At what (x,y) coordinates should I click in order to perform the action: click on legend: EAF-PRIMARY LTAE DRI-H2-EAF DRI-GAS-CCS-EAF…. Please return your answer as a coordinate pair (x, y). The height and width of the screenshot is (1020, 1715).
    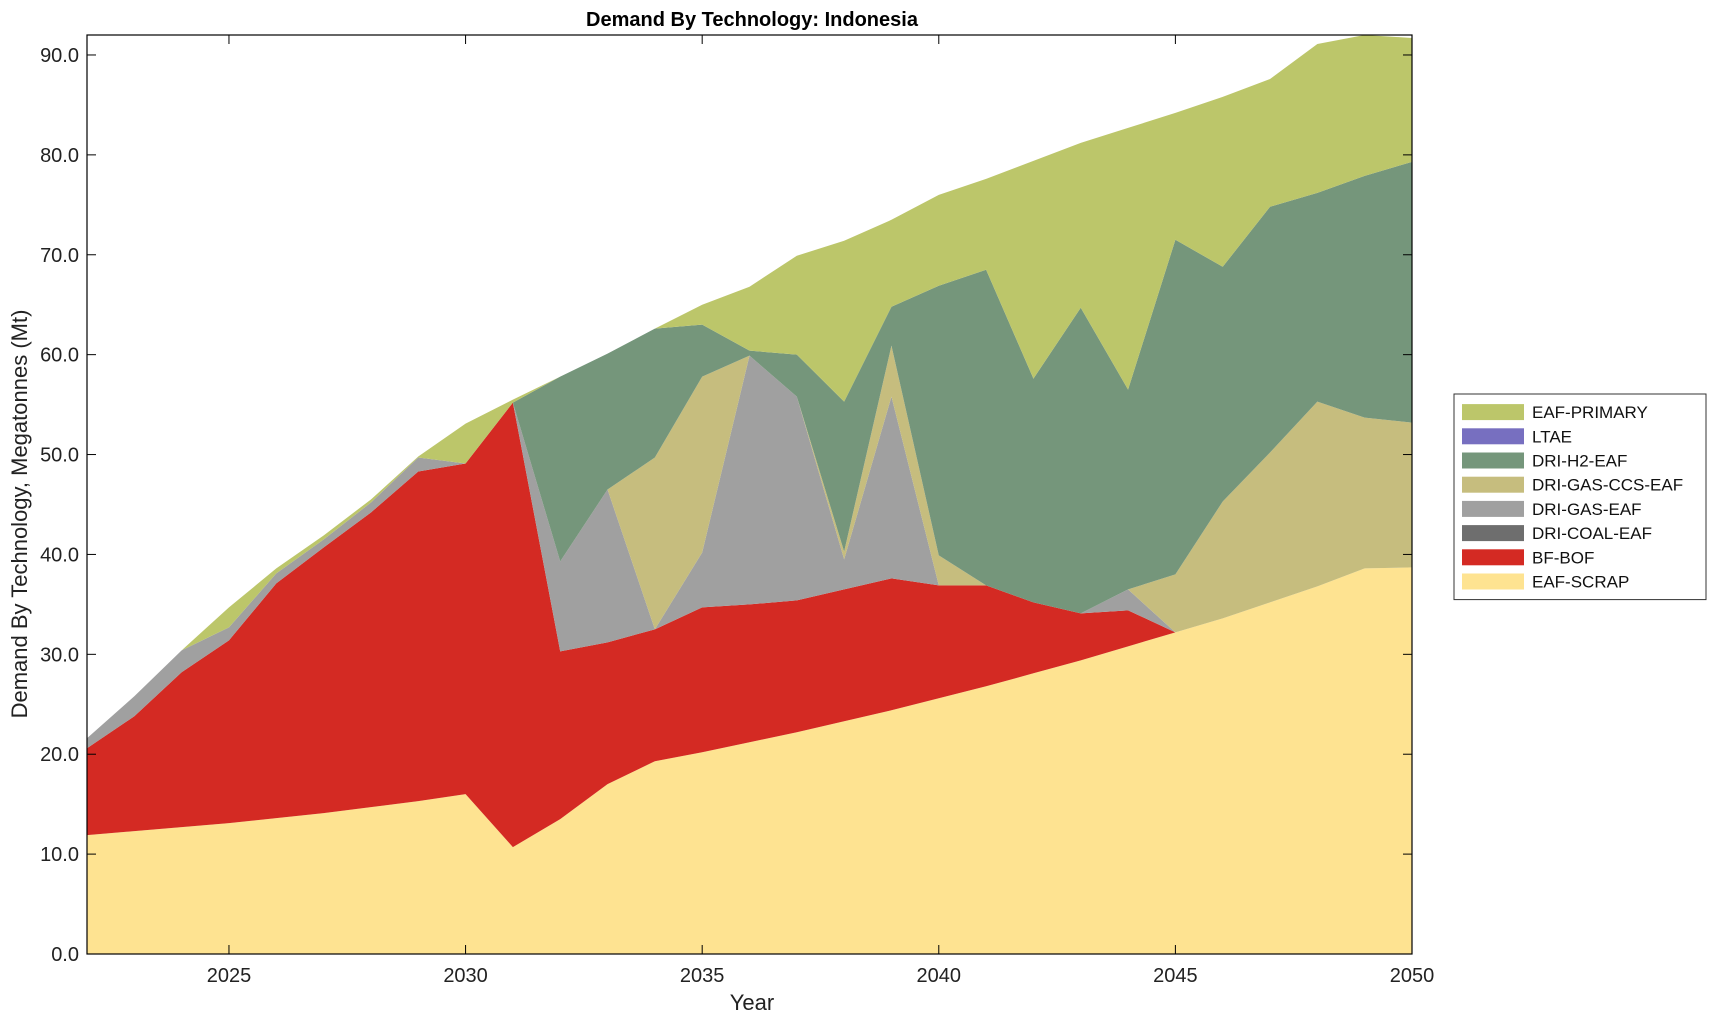
    Looking at the image, I should click on (1580, 497).